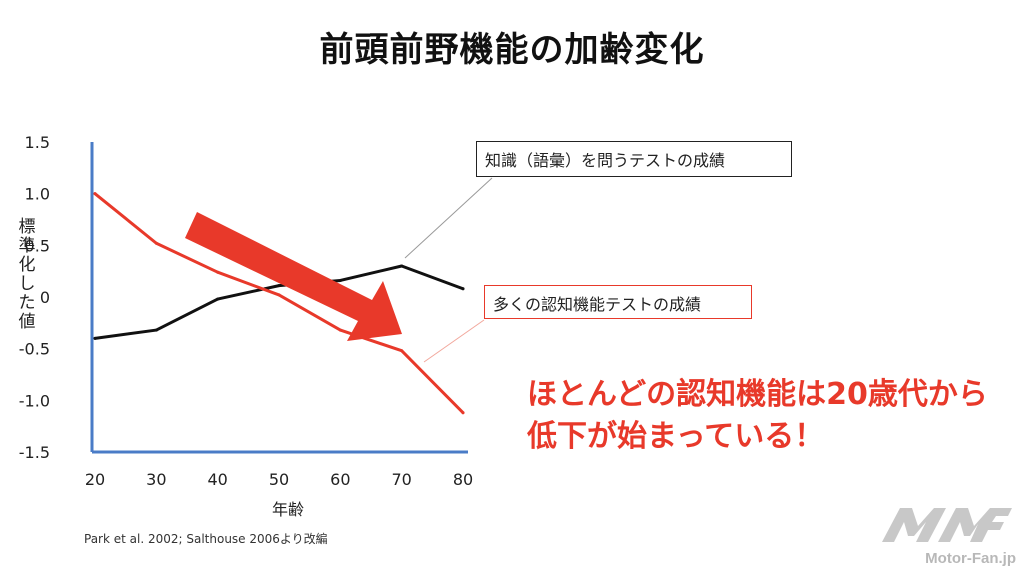  What do you see at coordinates (45, 297) in the screenshot?
I see `y-tick-label: 0` at bounding box center [45, 297].